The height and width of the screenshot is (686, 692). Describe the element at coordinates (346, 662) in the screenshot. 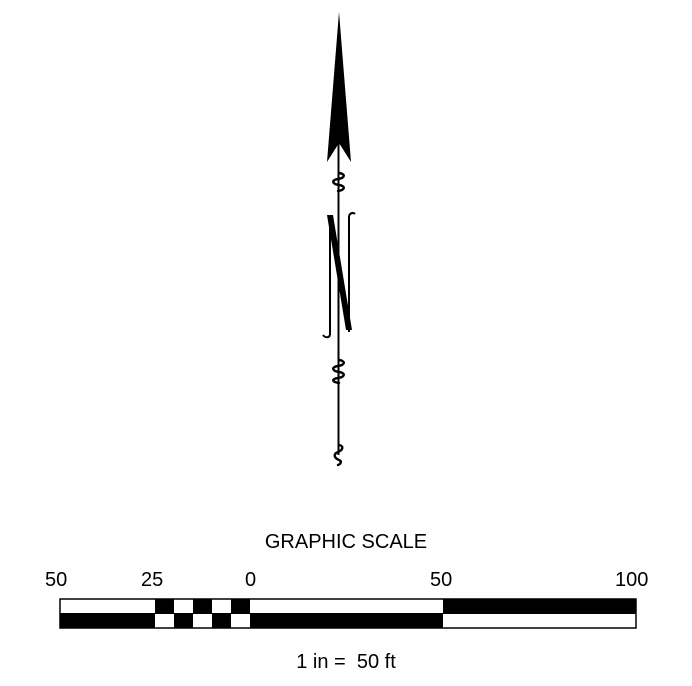

I see `scale-ratio-text: 1 in = 50 ft` at that location.